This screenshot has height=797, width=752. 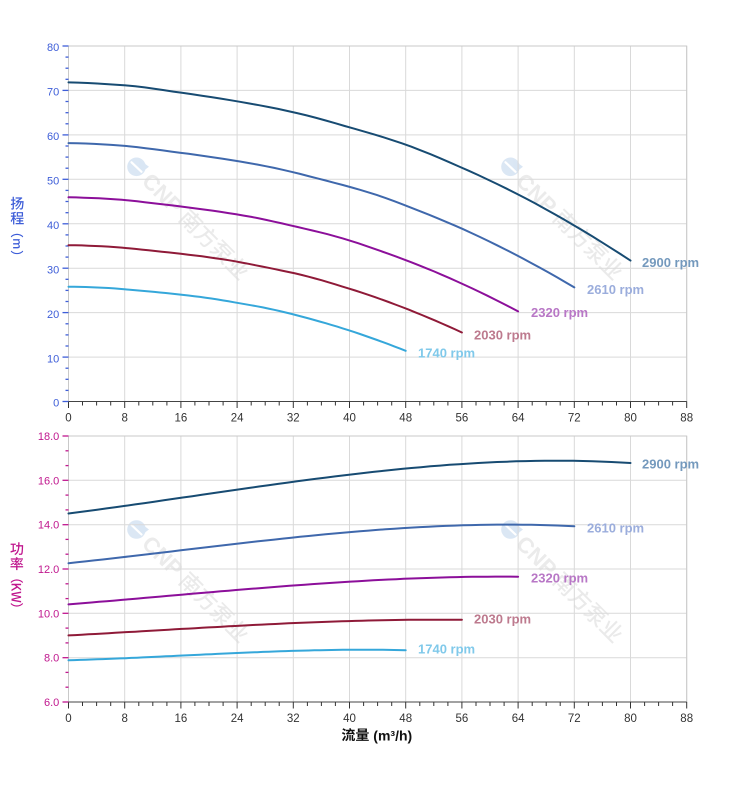 What do you see at coordinates (48, 570) in the screenshot?
I see `svg-text: 12.0` at bounding box center [48, 570].